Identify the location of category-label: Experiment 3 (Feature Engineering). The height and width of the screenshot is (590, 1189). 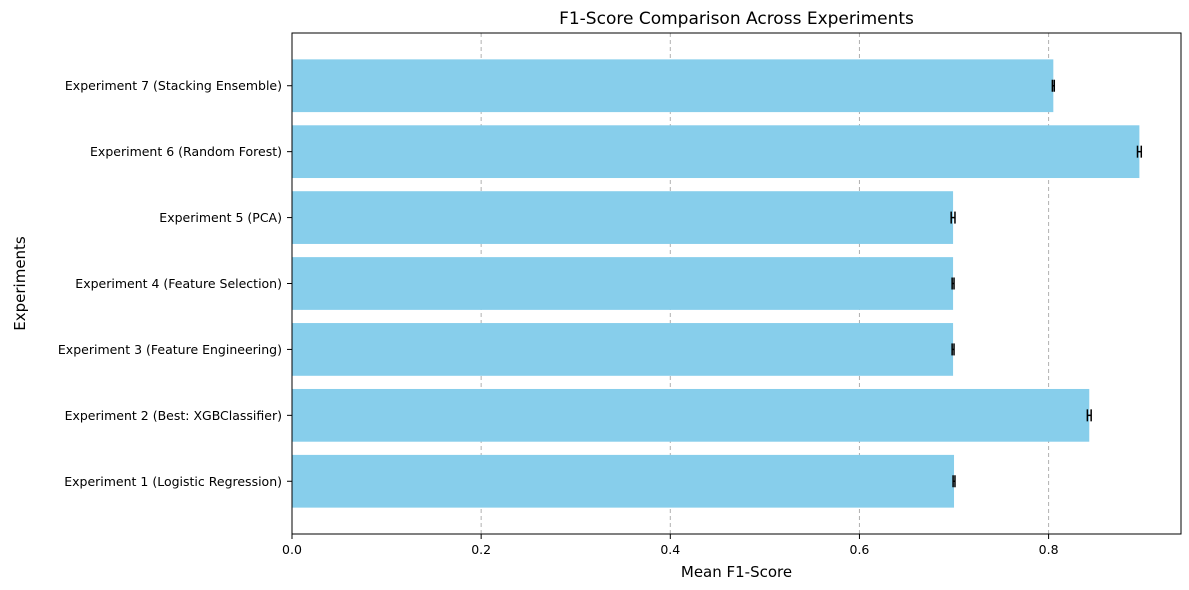
(170, 349).